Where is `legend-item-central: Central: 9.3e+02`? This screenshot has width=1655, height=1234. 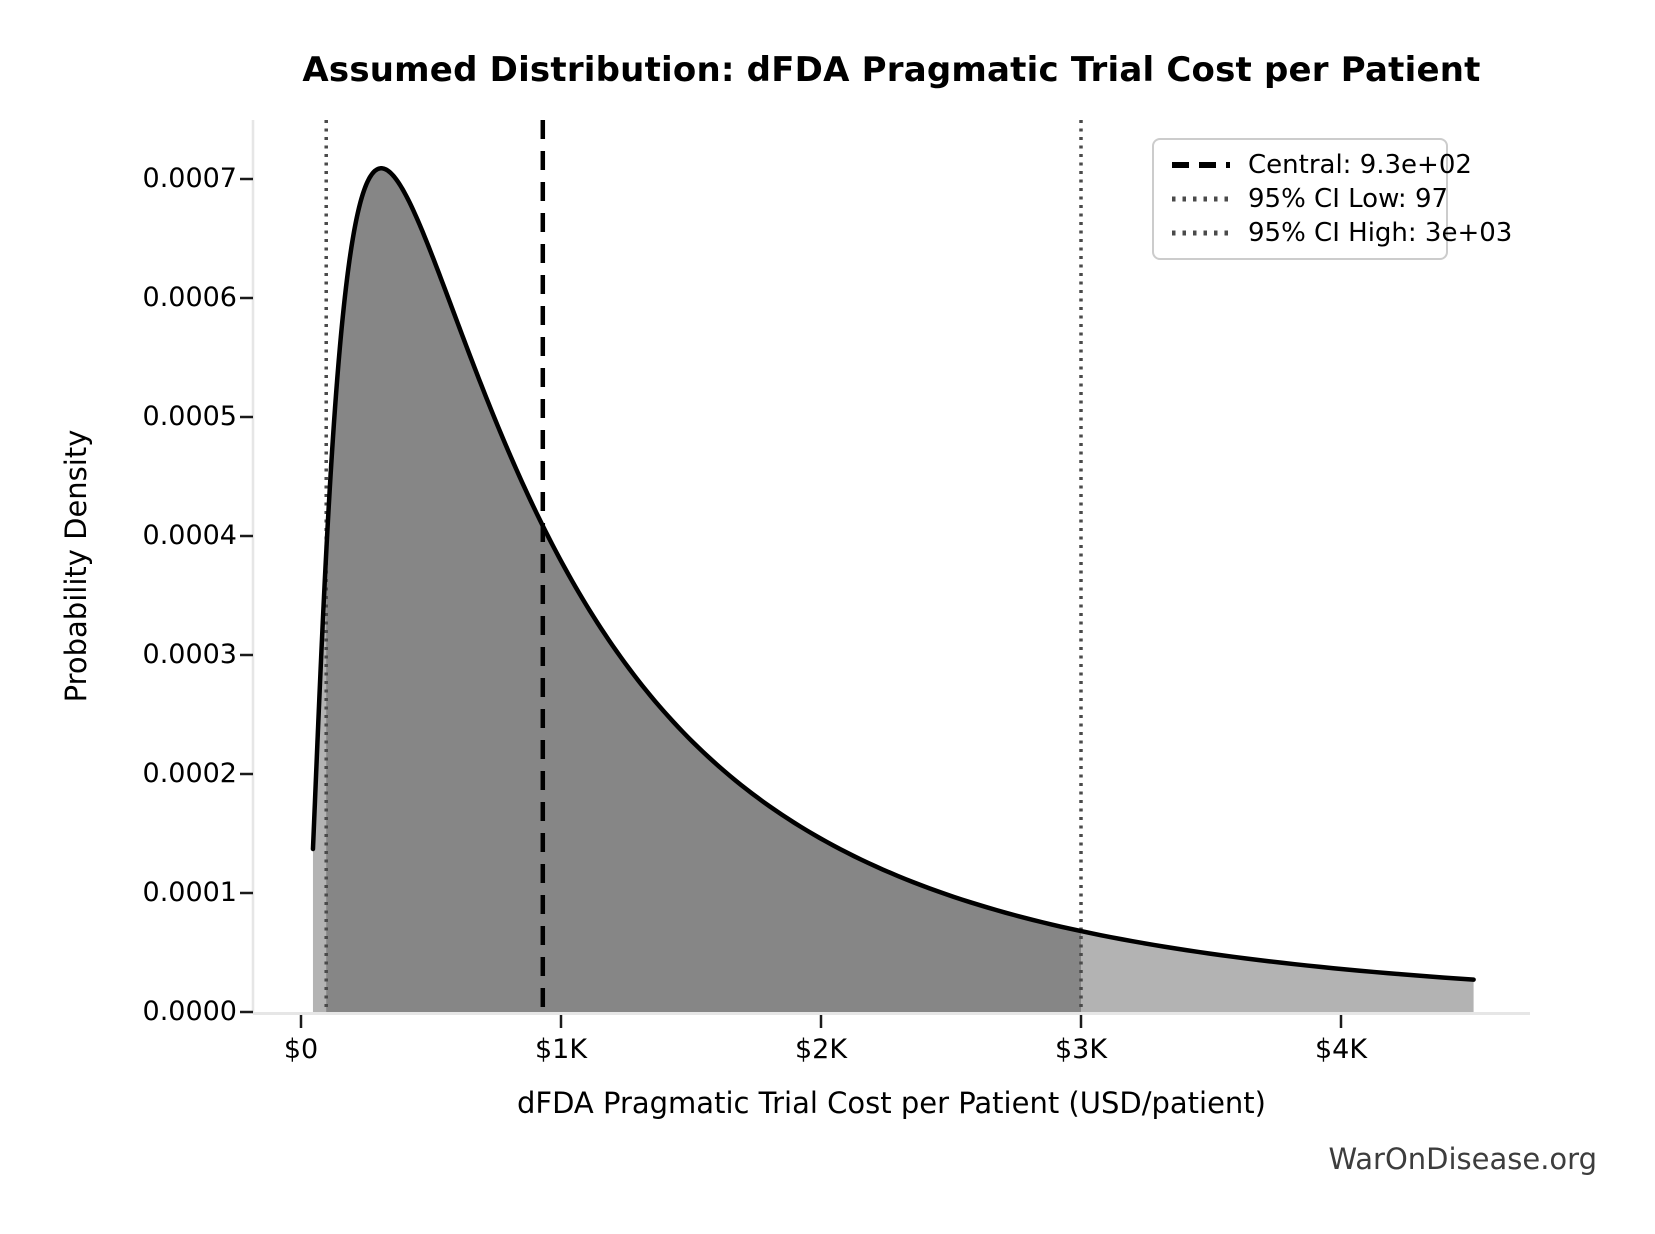 legend-item-central: Central: 9.3e+02 is located at coordinates (1322, 165).